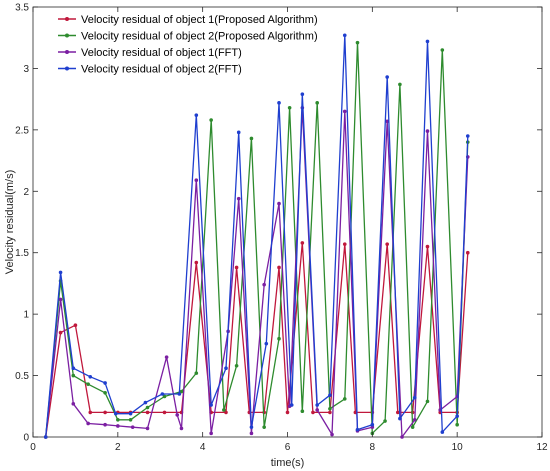 The image size is (550, 471). What do you see at coordinates (26, 315) in the screenshot?
I see `y-tick-label: 1` at bounding box center [26, 315].